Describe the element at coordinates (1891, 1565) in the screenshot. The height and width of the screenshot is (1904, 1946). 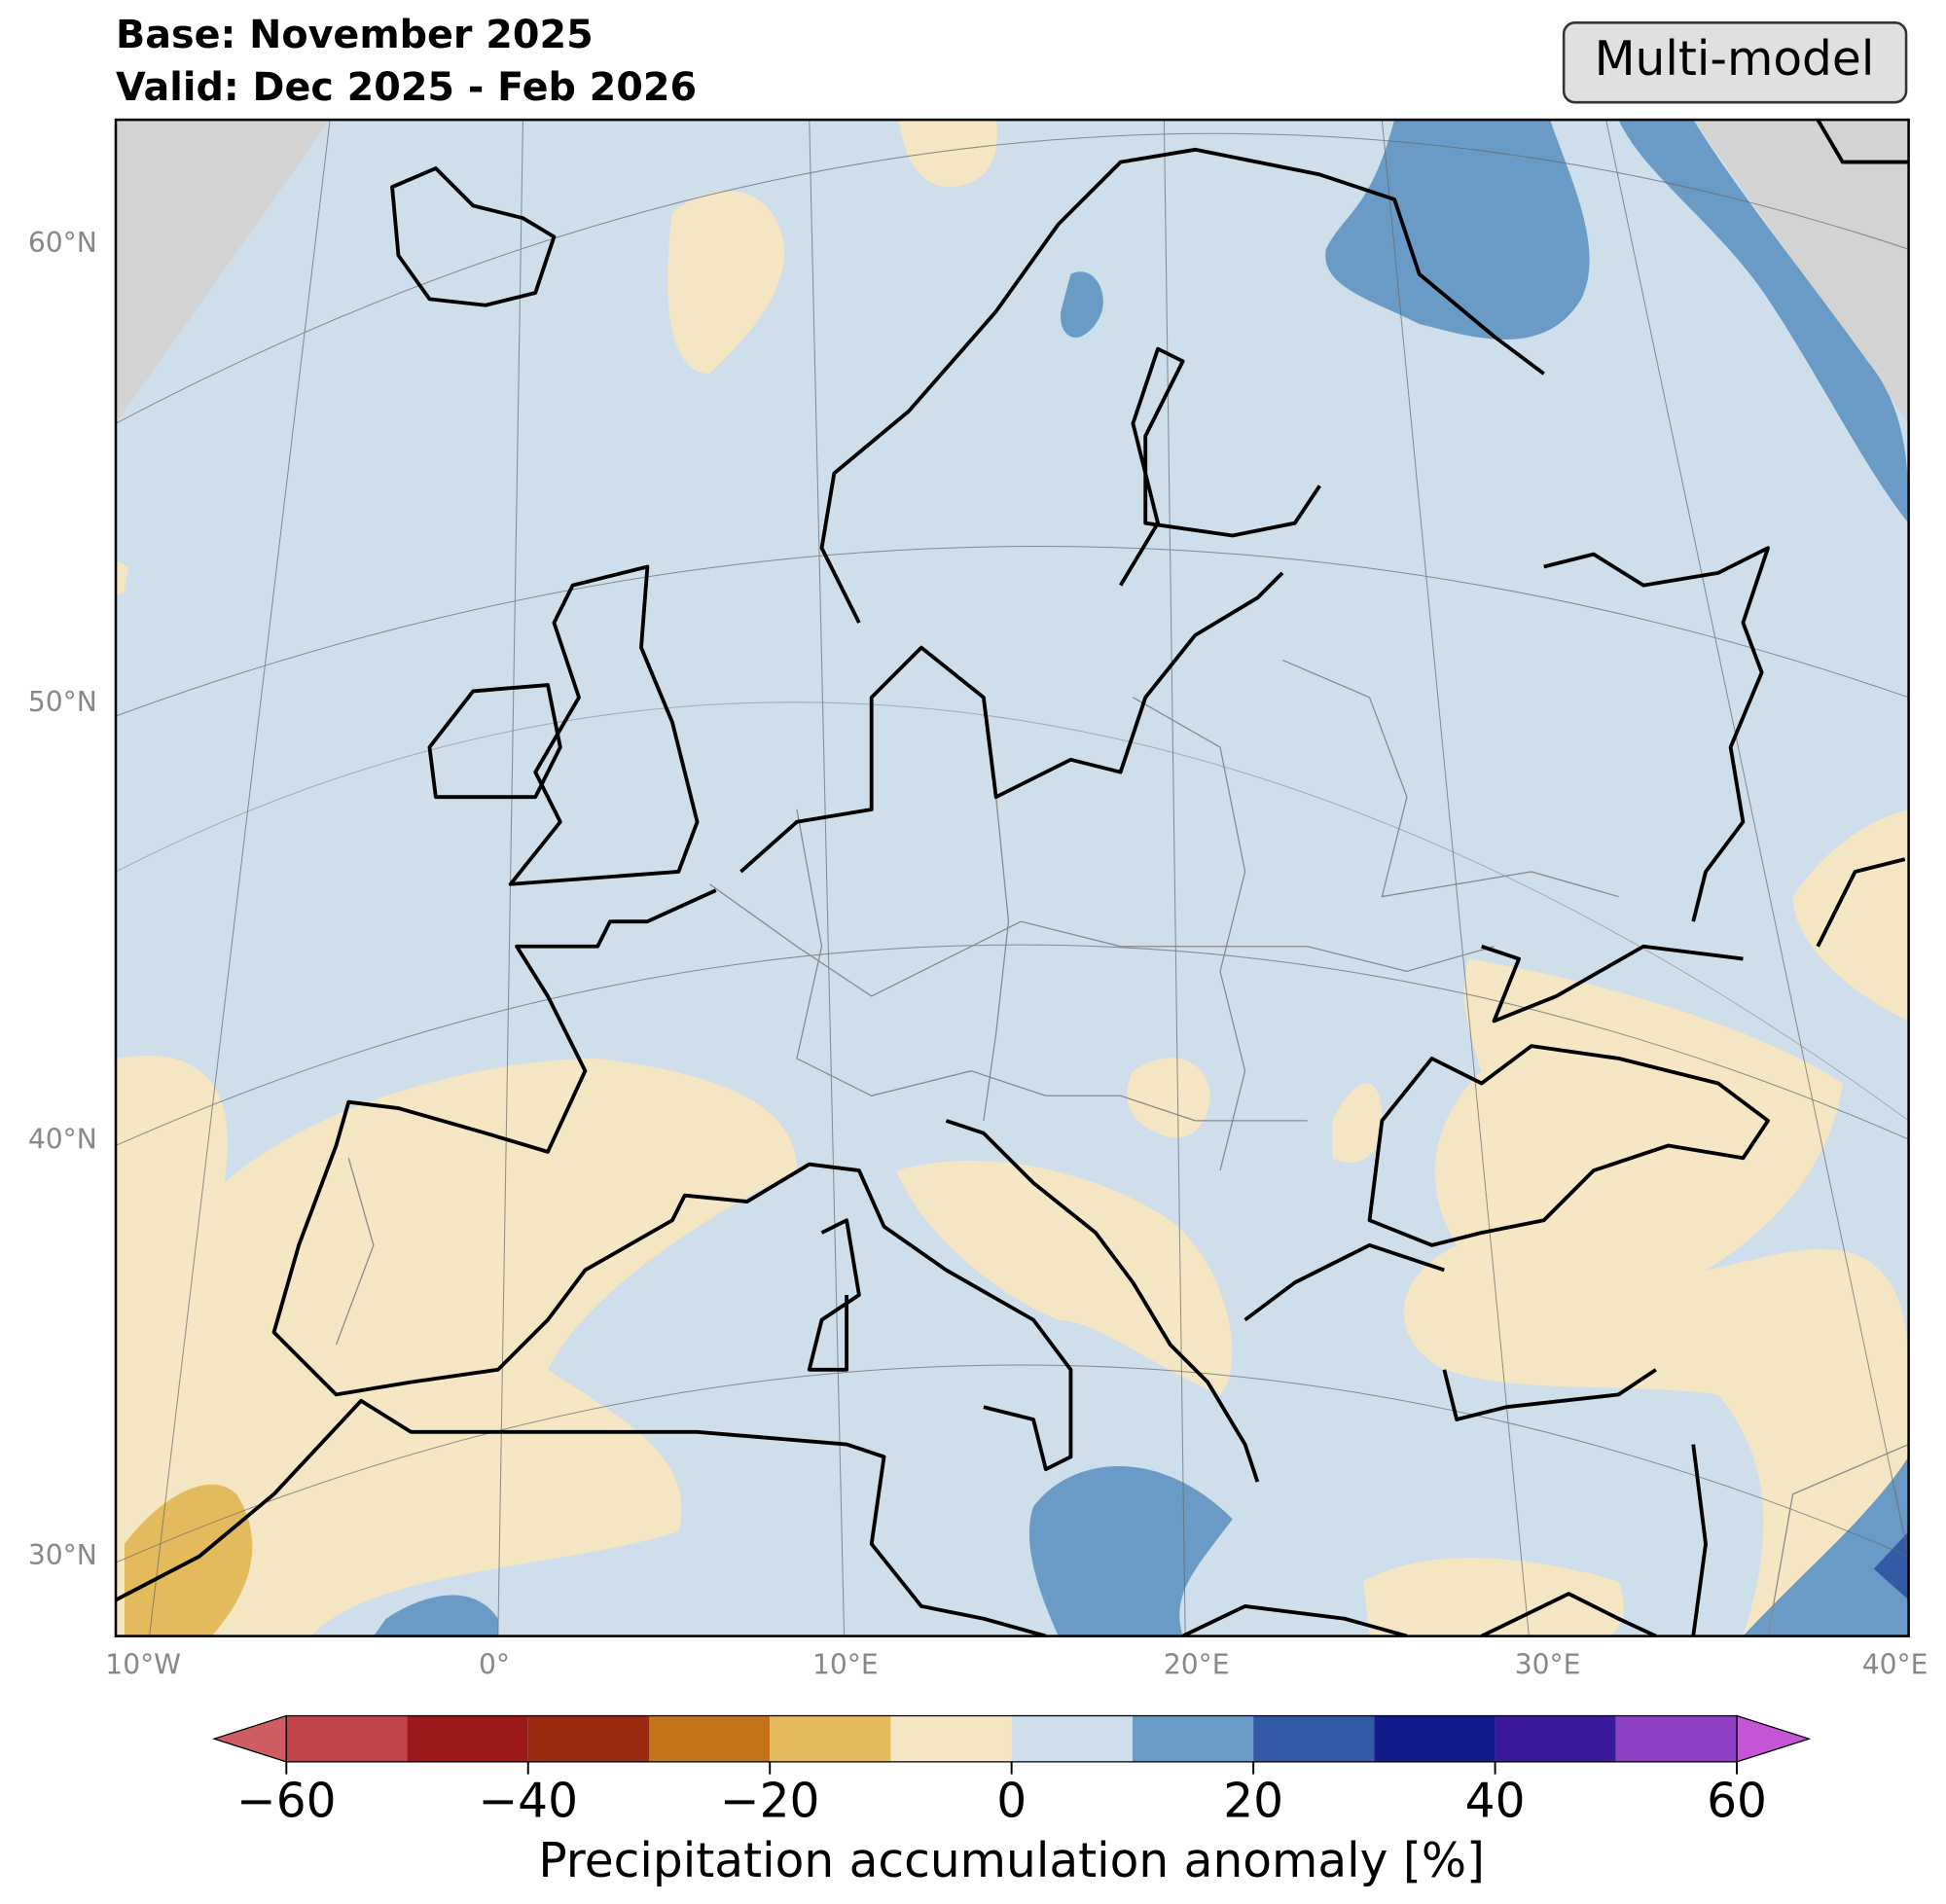
I see `wet-region-strong` at that location.